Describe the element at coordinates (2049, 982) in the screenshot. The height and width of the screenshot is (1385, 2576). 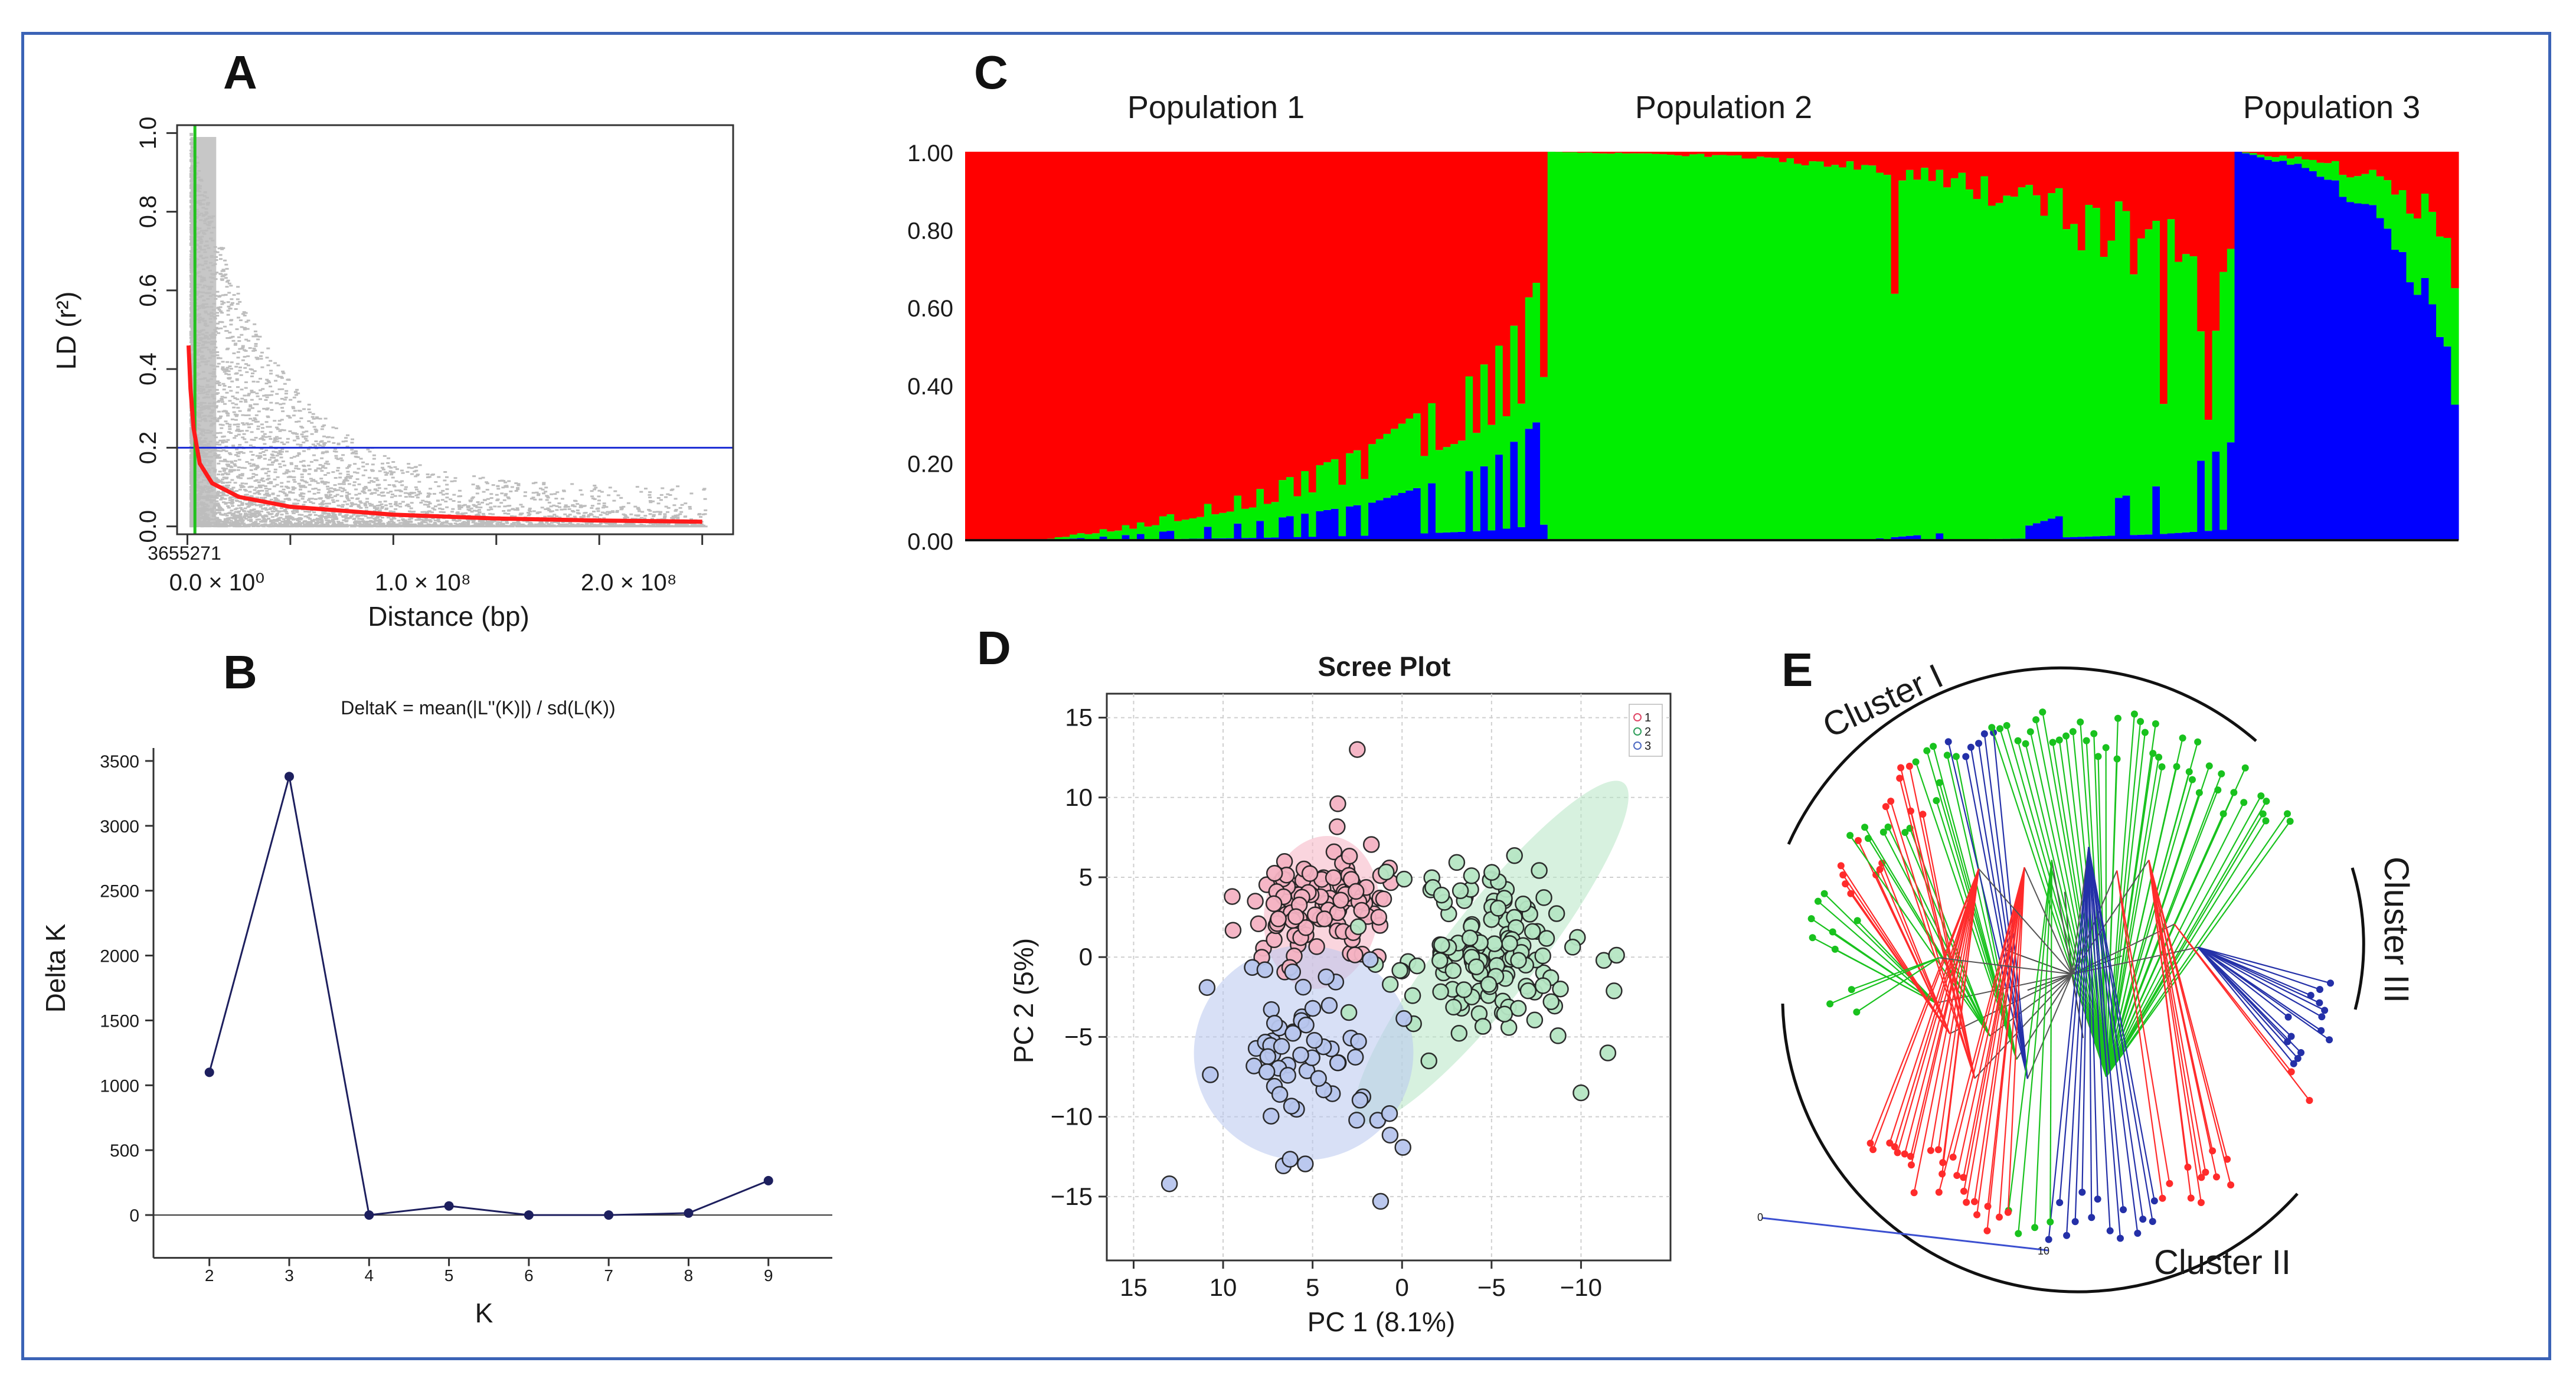
I see `dendrogram-internal-branch` at that location.